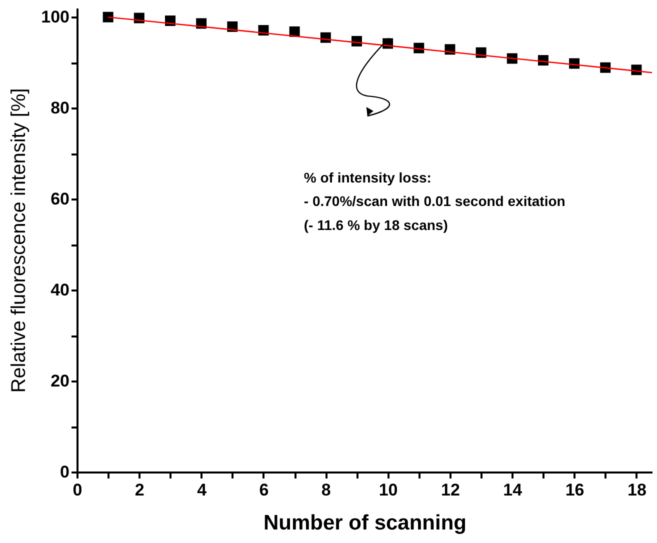  I want to click on y-tick-label: 80, so click(60, 108).